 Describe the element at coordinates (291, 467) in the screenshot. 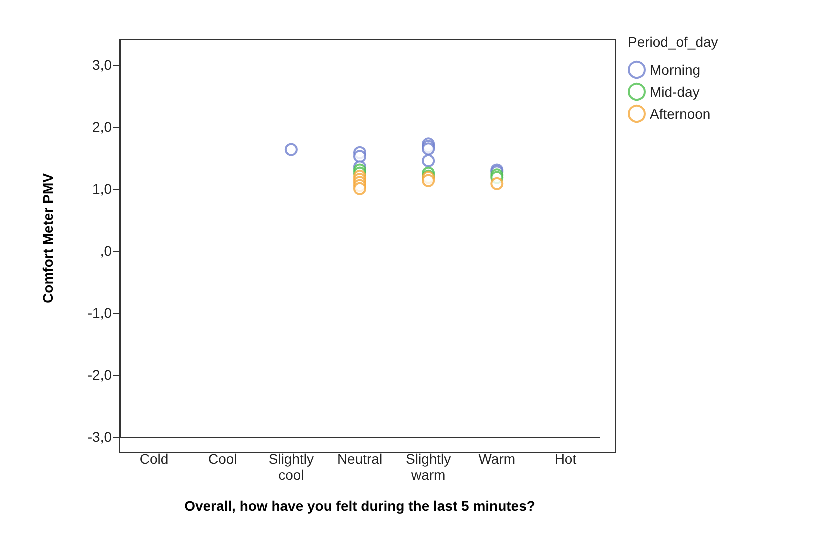

I see `x-tick-label: Slightly cool` at that location.